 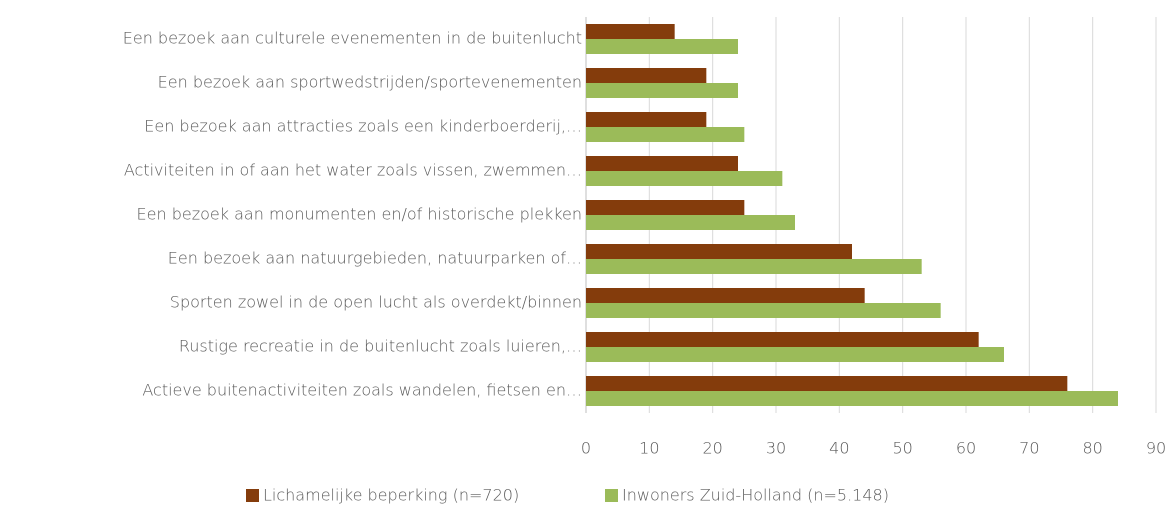 I want to click on x-tick-label: 40, so click(x=839, y=448).